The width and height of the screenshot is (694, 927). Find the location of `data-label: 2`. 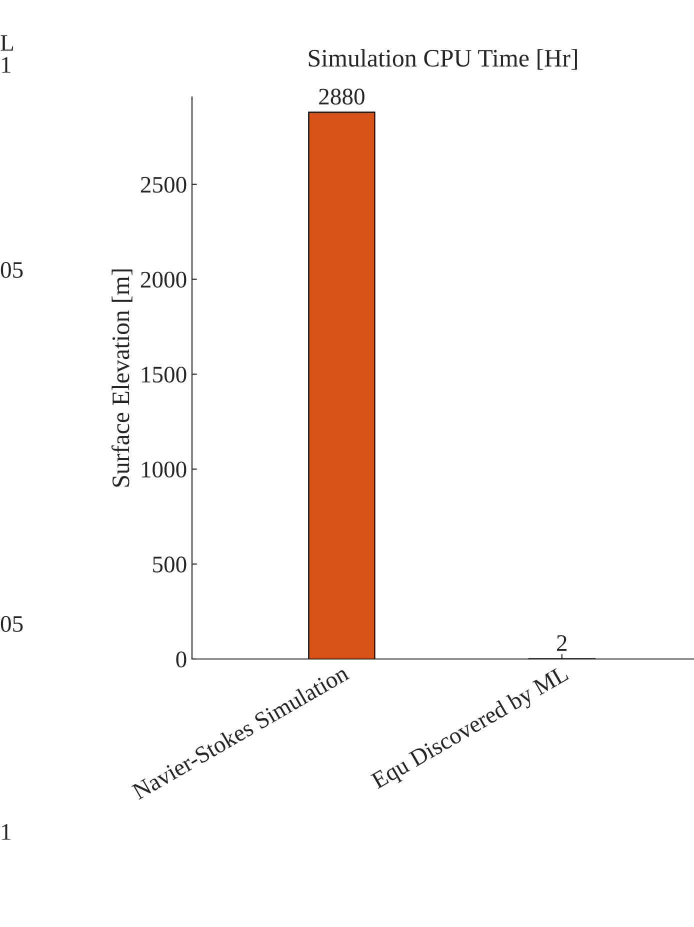

data-label: 2 is located at coordinates (561, 643).